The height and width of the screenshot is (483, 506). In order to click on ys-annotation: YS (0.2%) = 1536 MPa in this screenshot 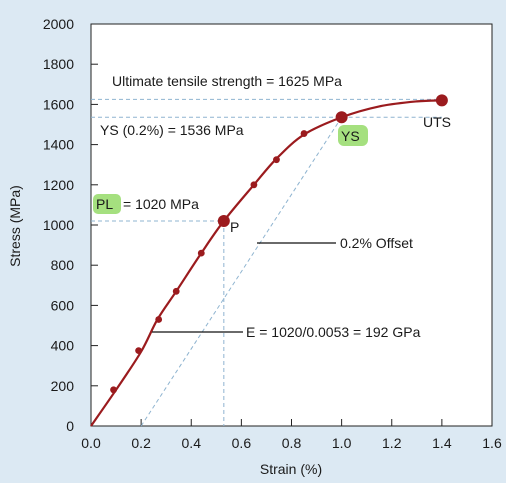, I will do `click(172, 130)`.